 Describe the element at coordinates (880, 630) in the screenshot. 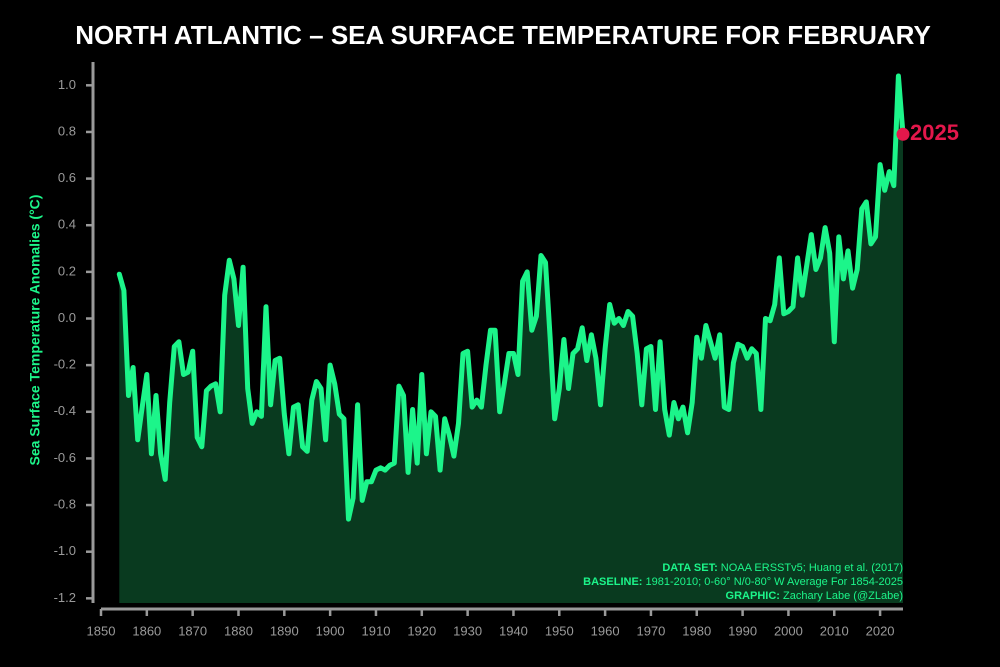

I see `x-tick-label: 2020` at that location.